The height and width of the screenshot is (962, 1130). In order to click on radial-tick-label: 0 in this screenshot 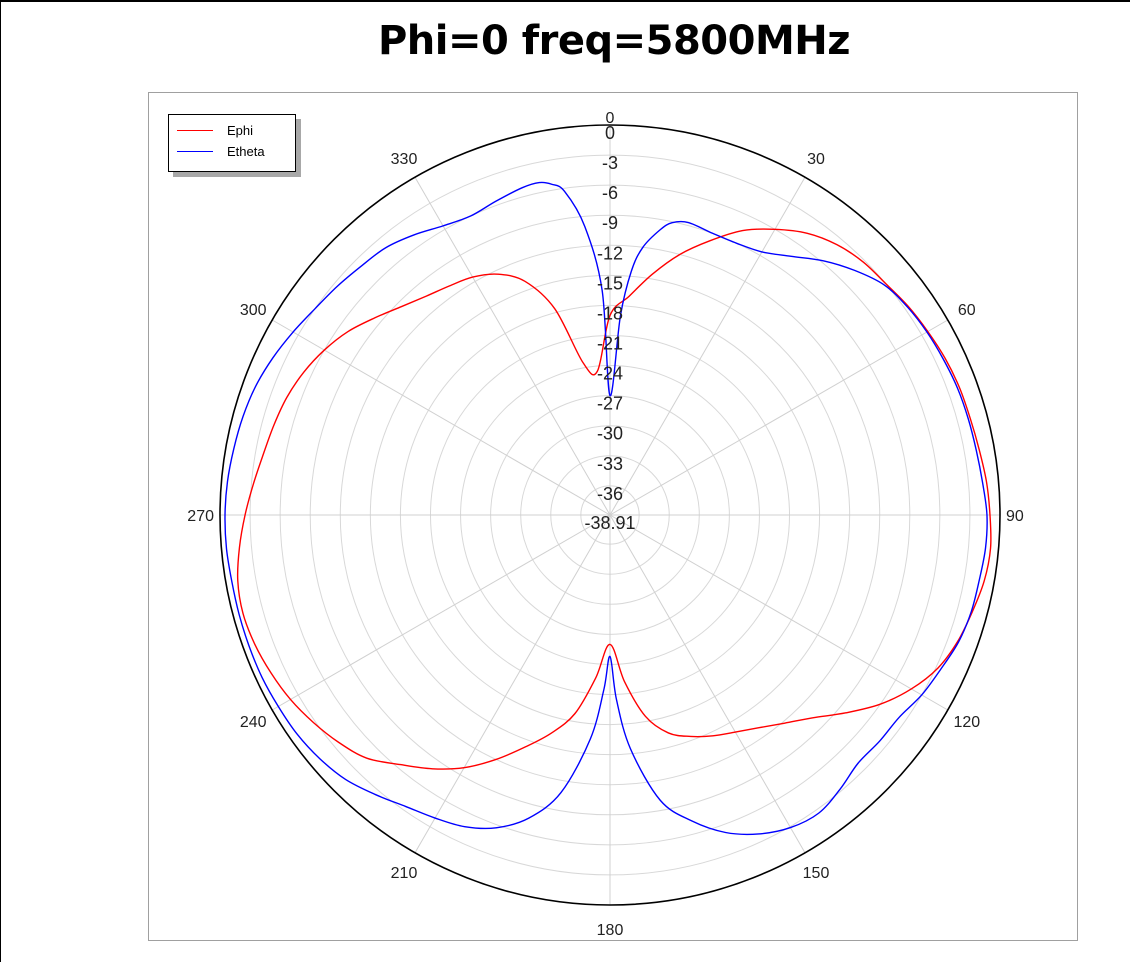, I will do `click(610, 133)`.